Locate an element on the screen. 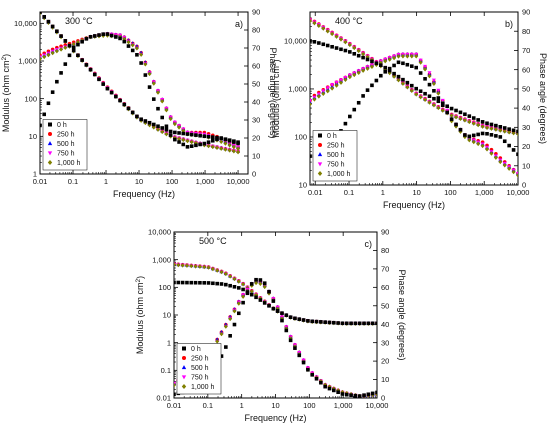 This screenshot has width=550, height=424. x-tick-label: 10 is located at coordinates (275, 405).